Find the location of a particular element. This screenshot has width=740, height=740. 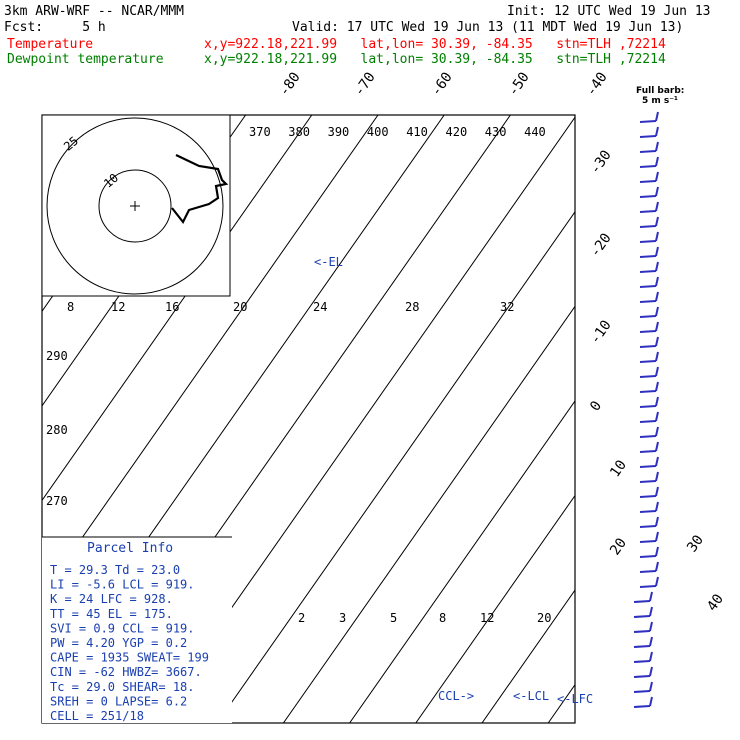

parcel-info-row: CAPE = 1935 SWEAT= 199 is located at coordinates (129, 658).